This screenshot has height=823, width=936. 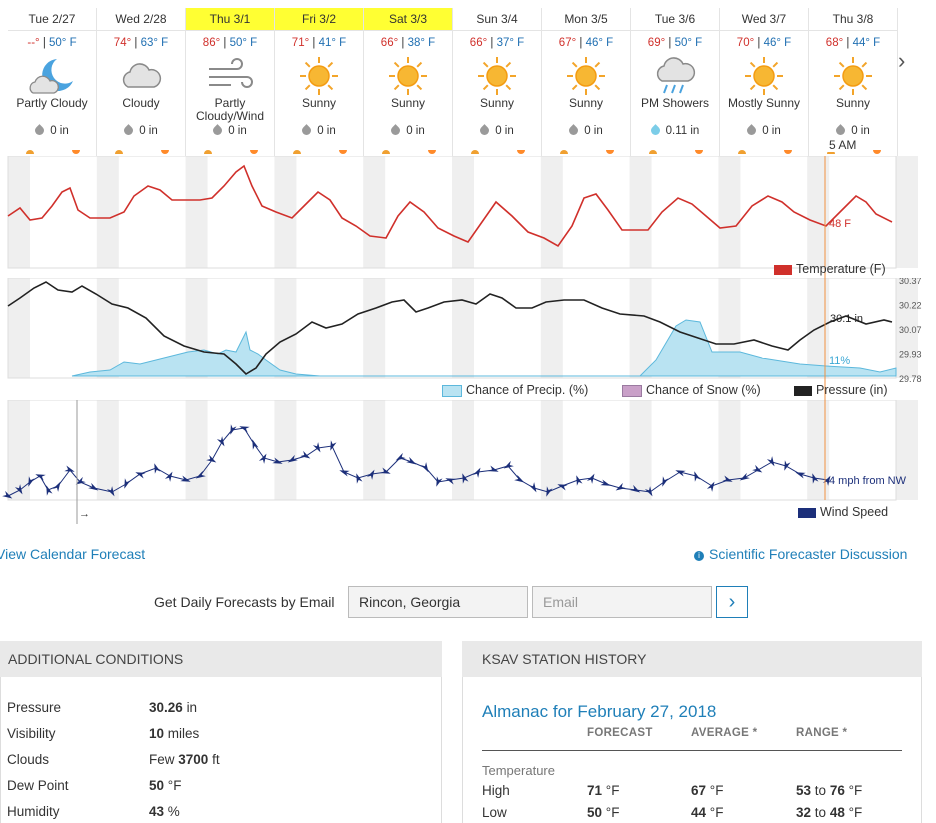 What do you see at coordinates (599, 711) in the screenshot?
I see `almanac-title: Almanac for February 27, 2018` at bounding box center [599, 711].